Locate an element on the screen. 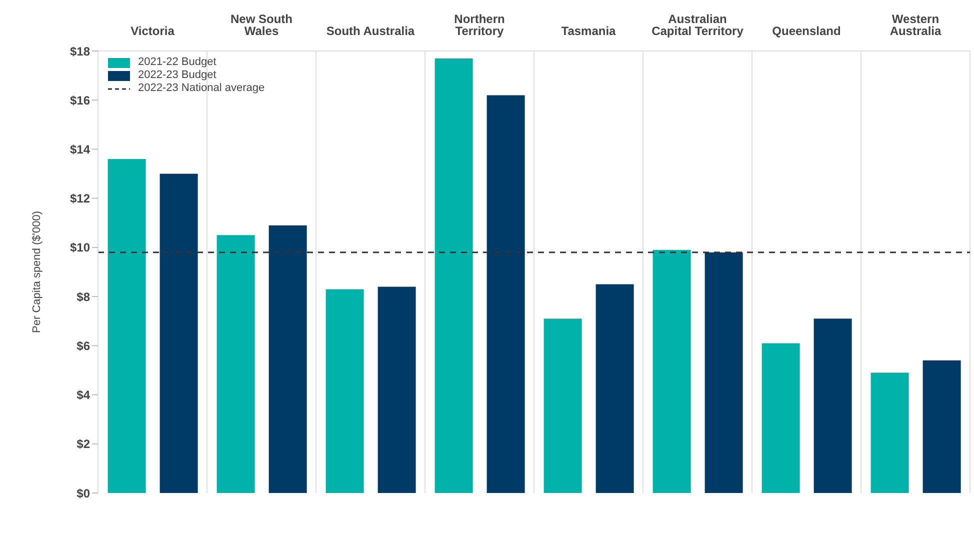 The width and height of the screenshot is (974, 536). legend-label: 2022-23 National average is located at coordinates (201, 88).